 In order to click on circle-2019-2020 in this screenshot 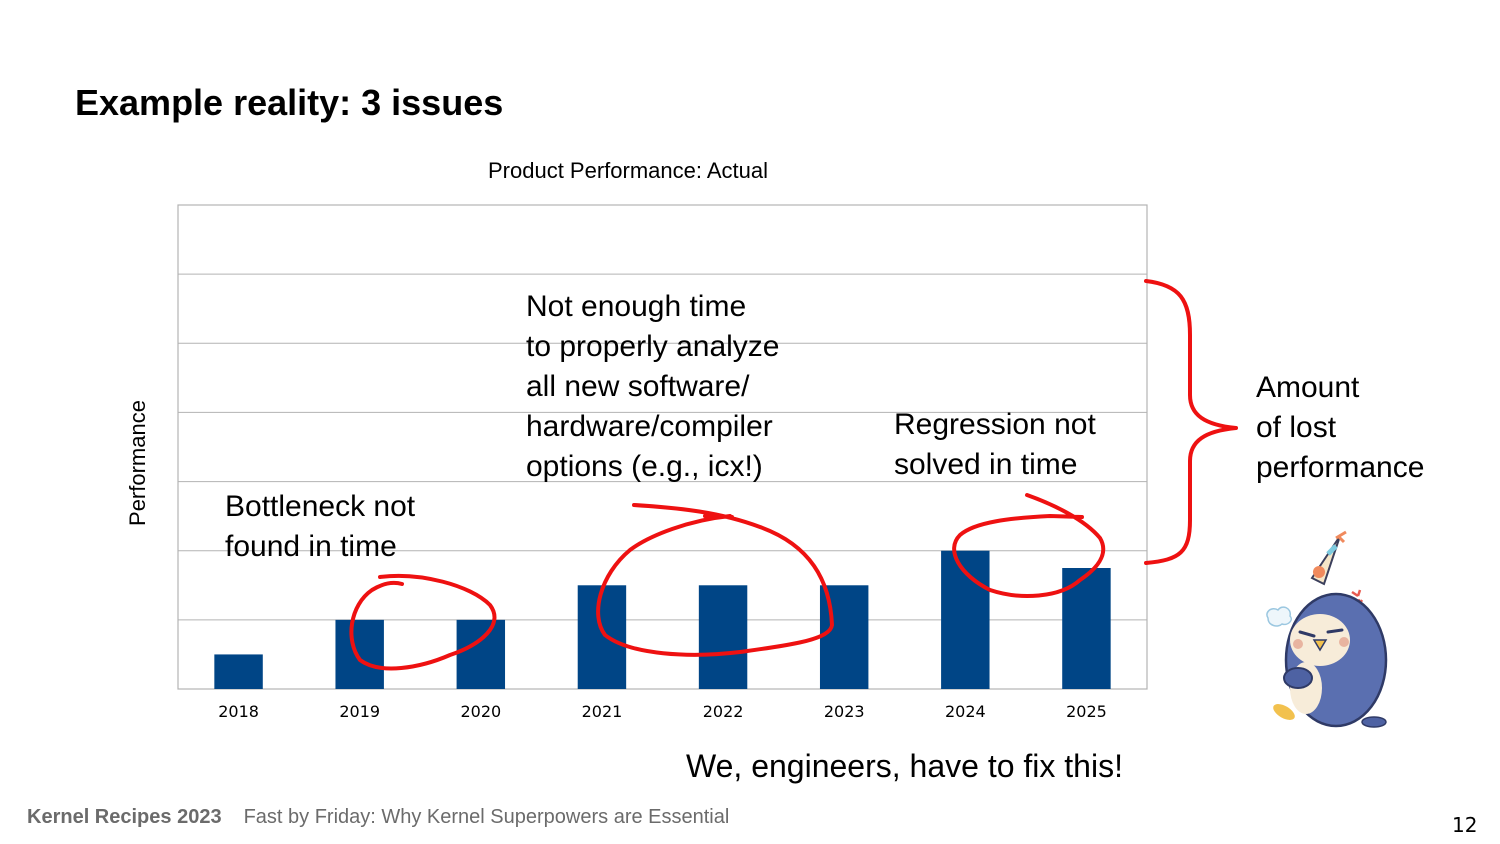, I will do `click(423, 622)`.